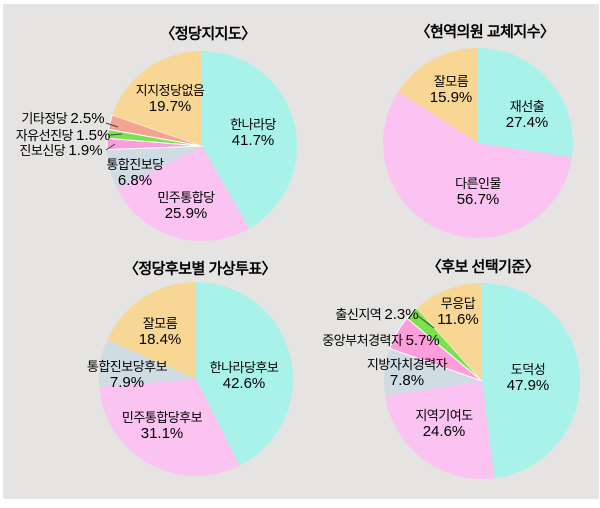 Image resolution: width=600 pixels, height=508 pixels. What do you see at coordinates (377, 314) in the screenshot?
I see `slice-label: 출신지역 2.3%` at bounding box center [377, 314].